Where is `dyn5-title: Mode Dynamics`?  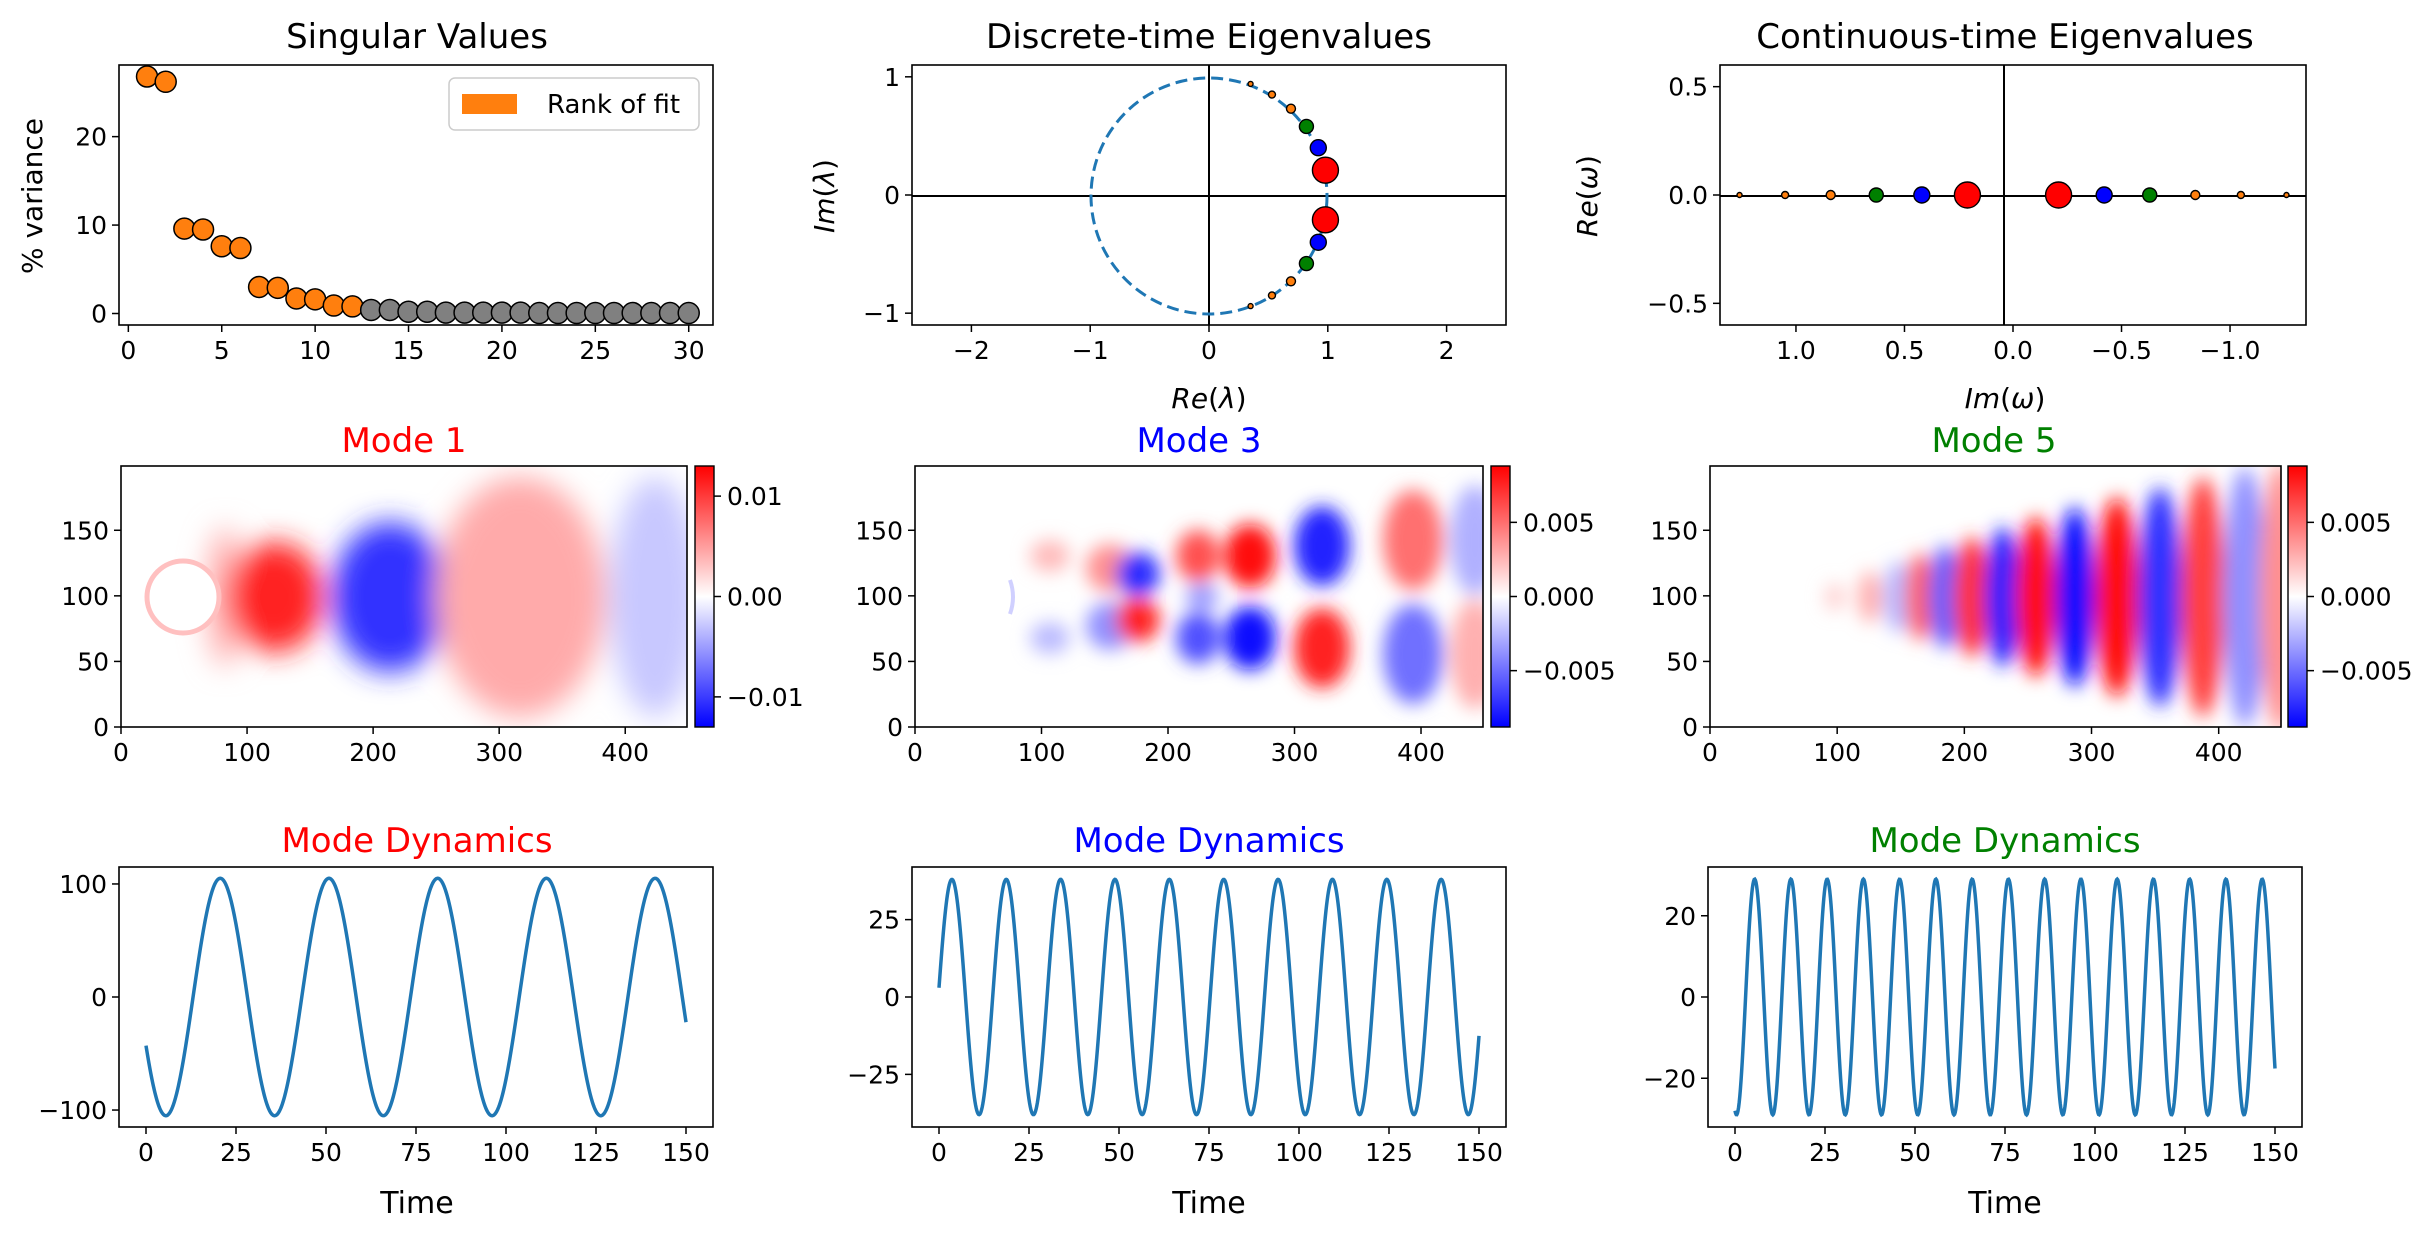 dyn5-title: Mode Dynamics is located at coordinates (2004, 841).